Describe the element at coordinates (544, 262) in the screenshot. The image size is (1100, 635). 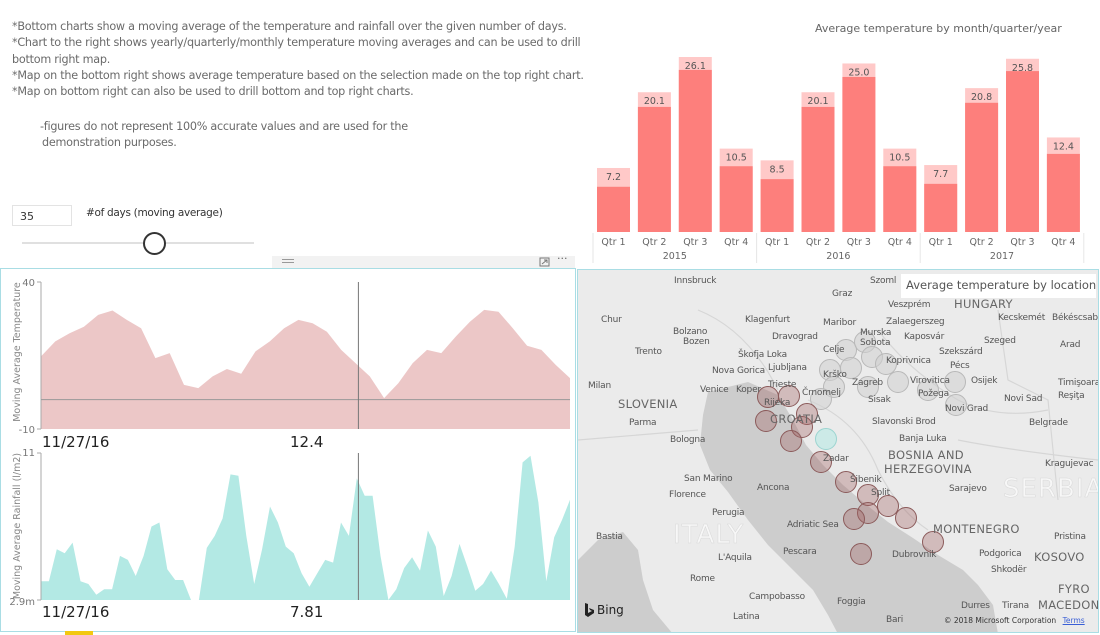
I see `focus-mode-icon` at that location.